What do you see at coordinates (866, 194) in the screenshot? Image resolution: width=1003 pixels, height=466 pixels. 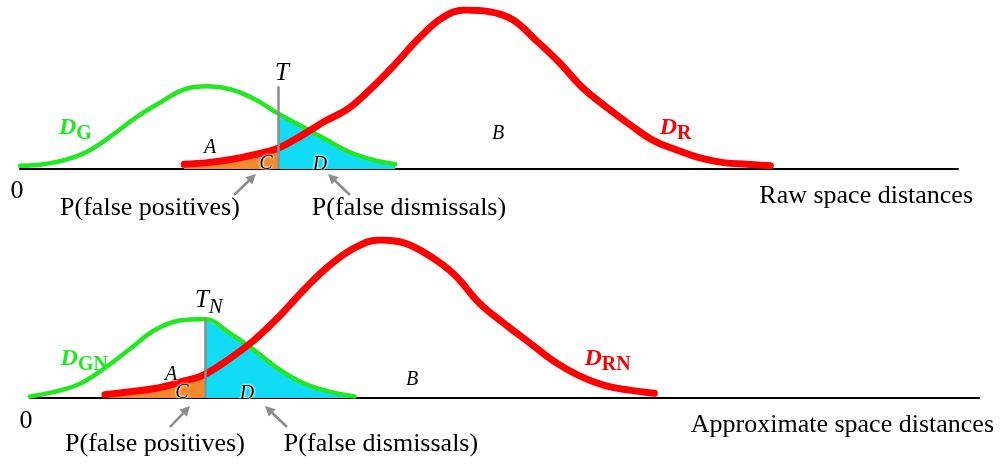 I see `x-axis-title: Raw space distances` at bounding box center [866, 194].